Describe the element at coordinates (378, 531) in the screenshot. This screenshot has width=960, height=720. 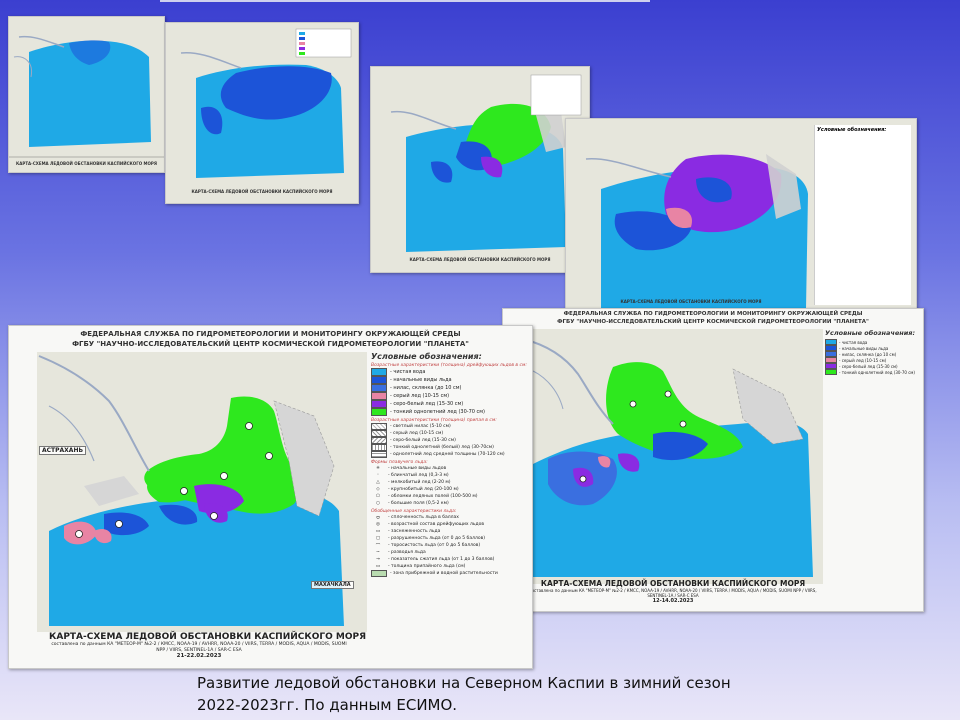
I see `snow-icon: ▭` at that location.